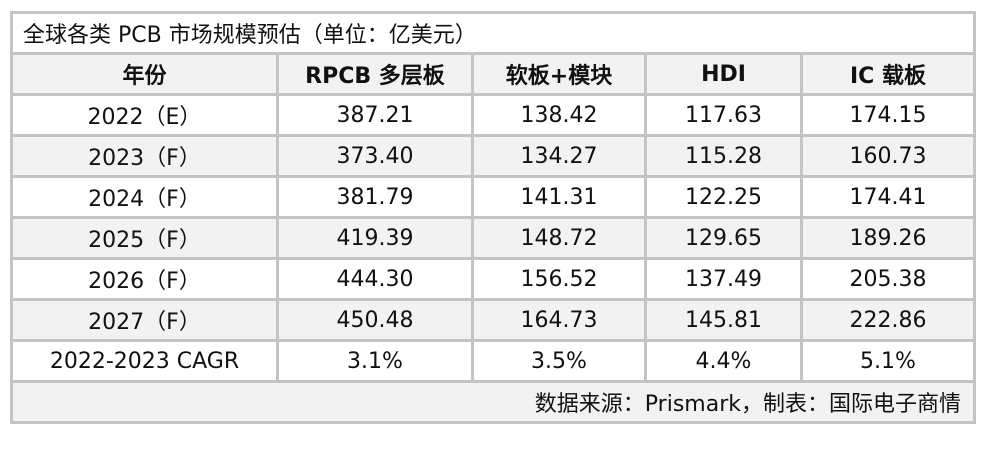 The width and height of the screenshot is (983, 462). What do you see at coordinates (888, 115) in the screenshot?
I see `table-cell: 174.15` at bounding box center [888, 115].